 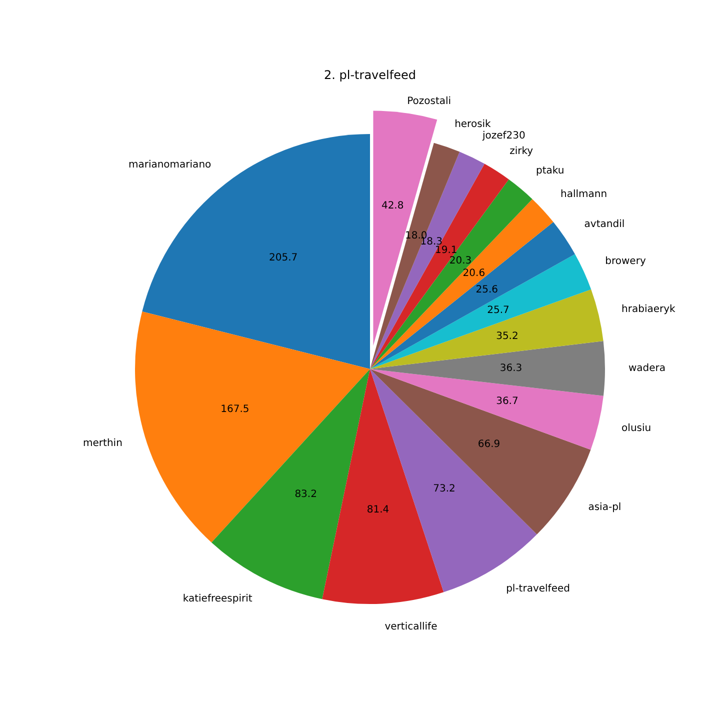 I want to click on slice-label: zirky, so click(x=522, y=151).